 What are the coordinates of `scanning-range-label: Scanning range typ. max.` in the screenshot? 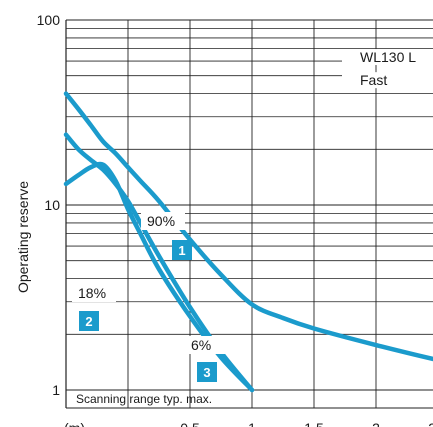 It's located at (144, 399).